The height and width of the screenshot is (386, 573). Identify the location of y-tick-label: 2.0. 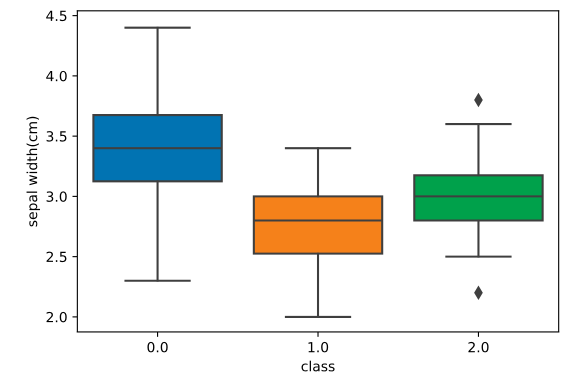
(56, 317).